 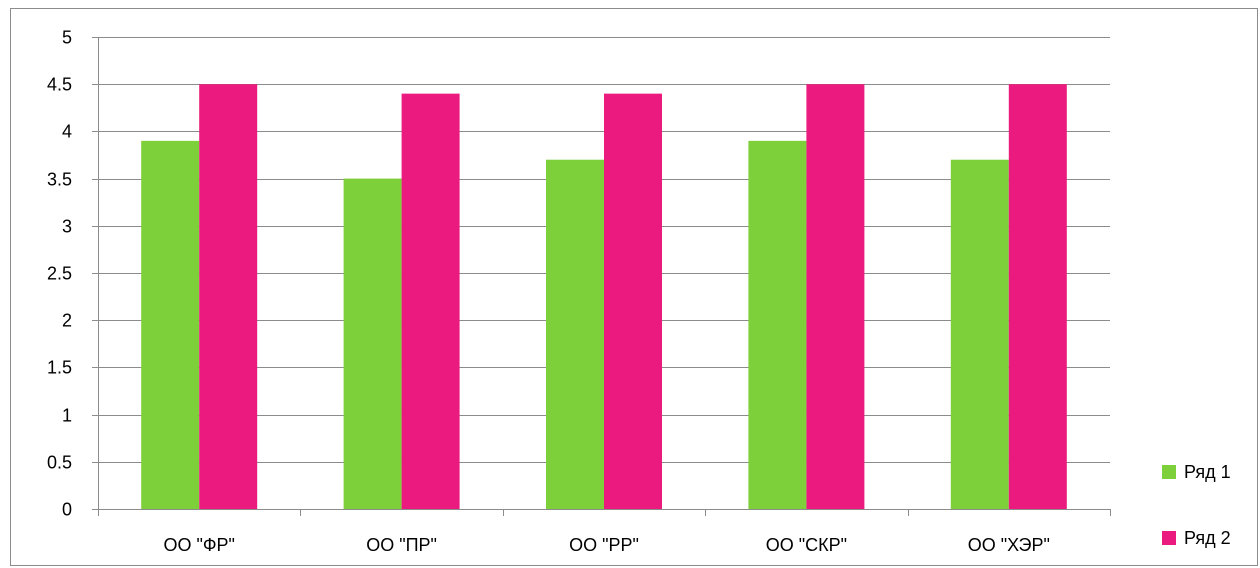 I want to click on x-tick-labels: ОО "ФР" ОО "ПР" ОО "РР" ОО "СКР" ОО "ХЭР", so click(x=606, y=545).